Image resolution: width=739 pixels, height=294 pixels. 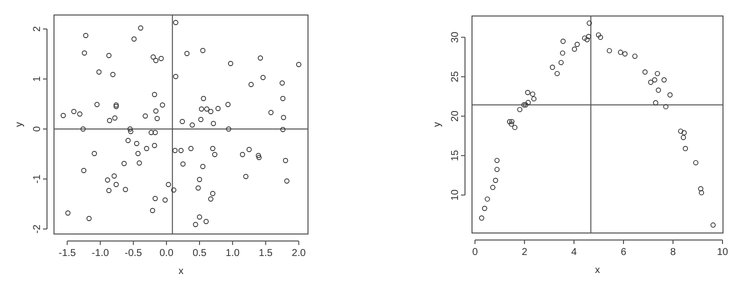 I want to click on y-tick-label: 30, so click(x=455, y=37).